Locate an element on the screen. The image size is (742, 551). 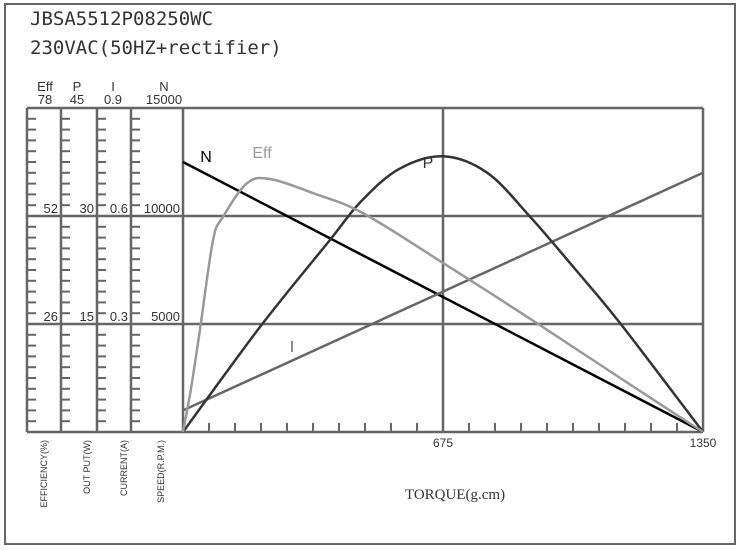
axis-tick-label: 26 is located at coordinates (51, 316).